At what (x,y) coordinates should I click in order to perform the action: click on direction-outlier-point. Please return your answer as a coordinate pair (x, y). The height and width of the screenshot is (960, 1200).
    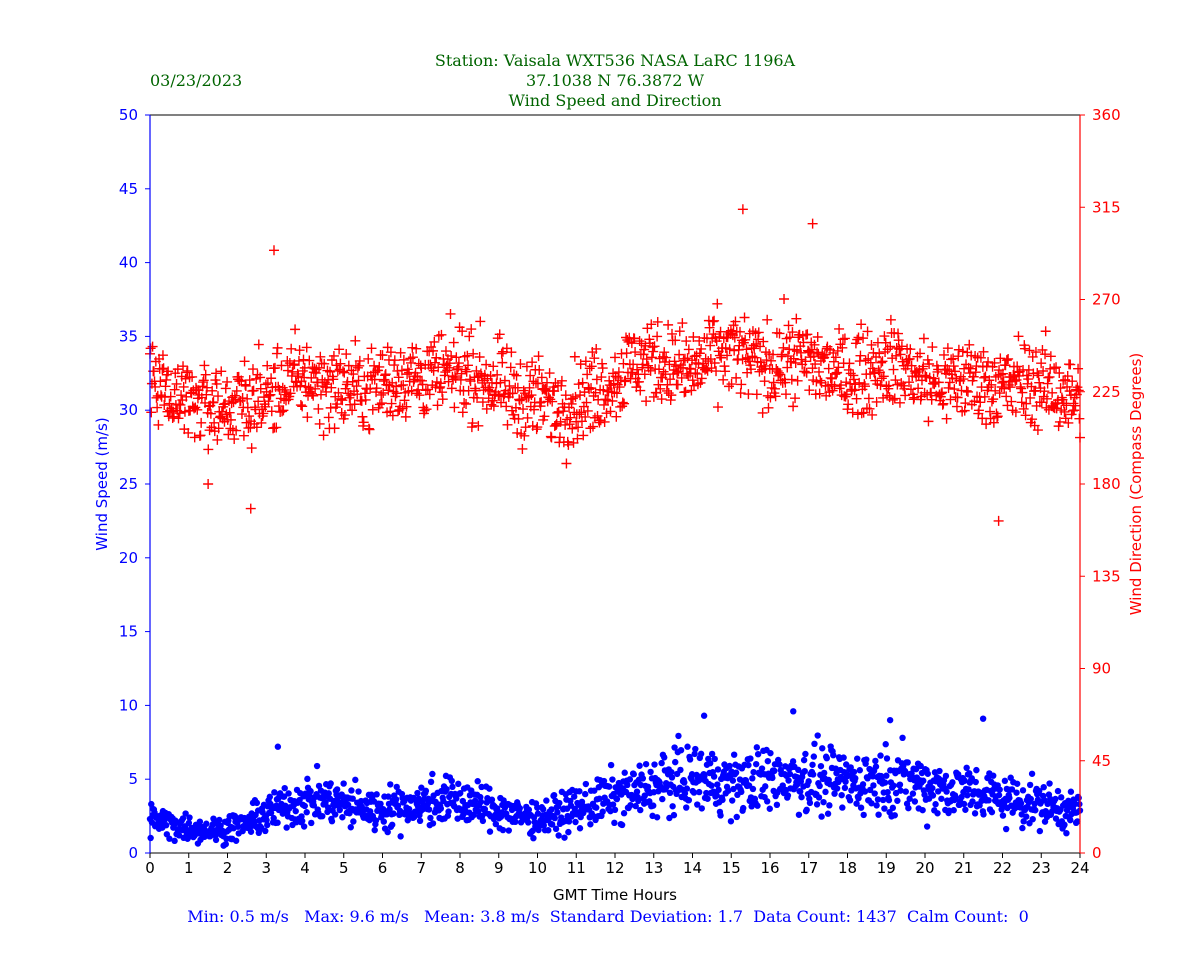
    Looking at the image, I should click on (208, 484).